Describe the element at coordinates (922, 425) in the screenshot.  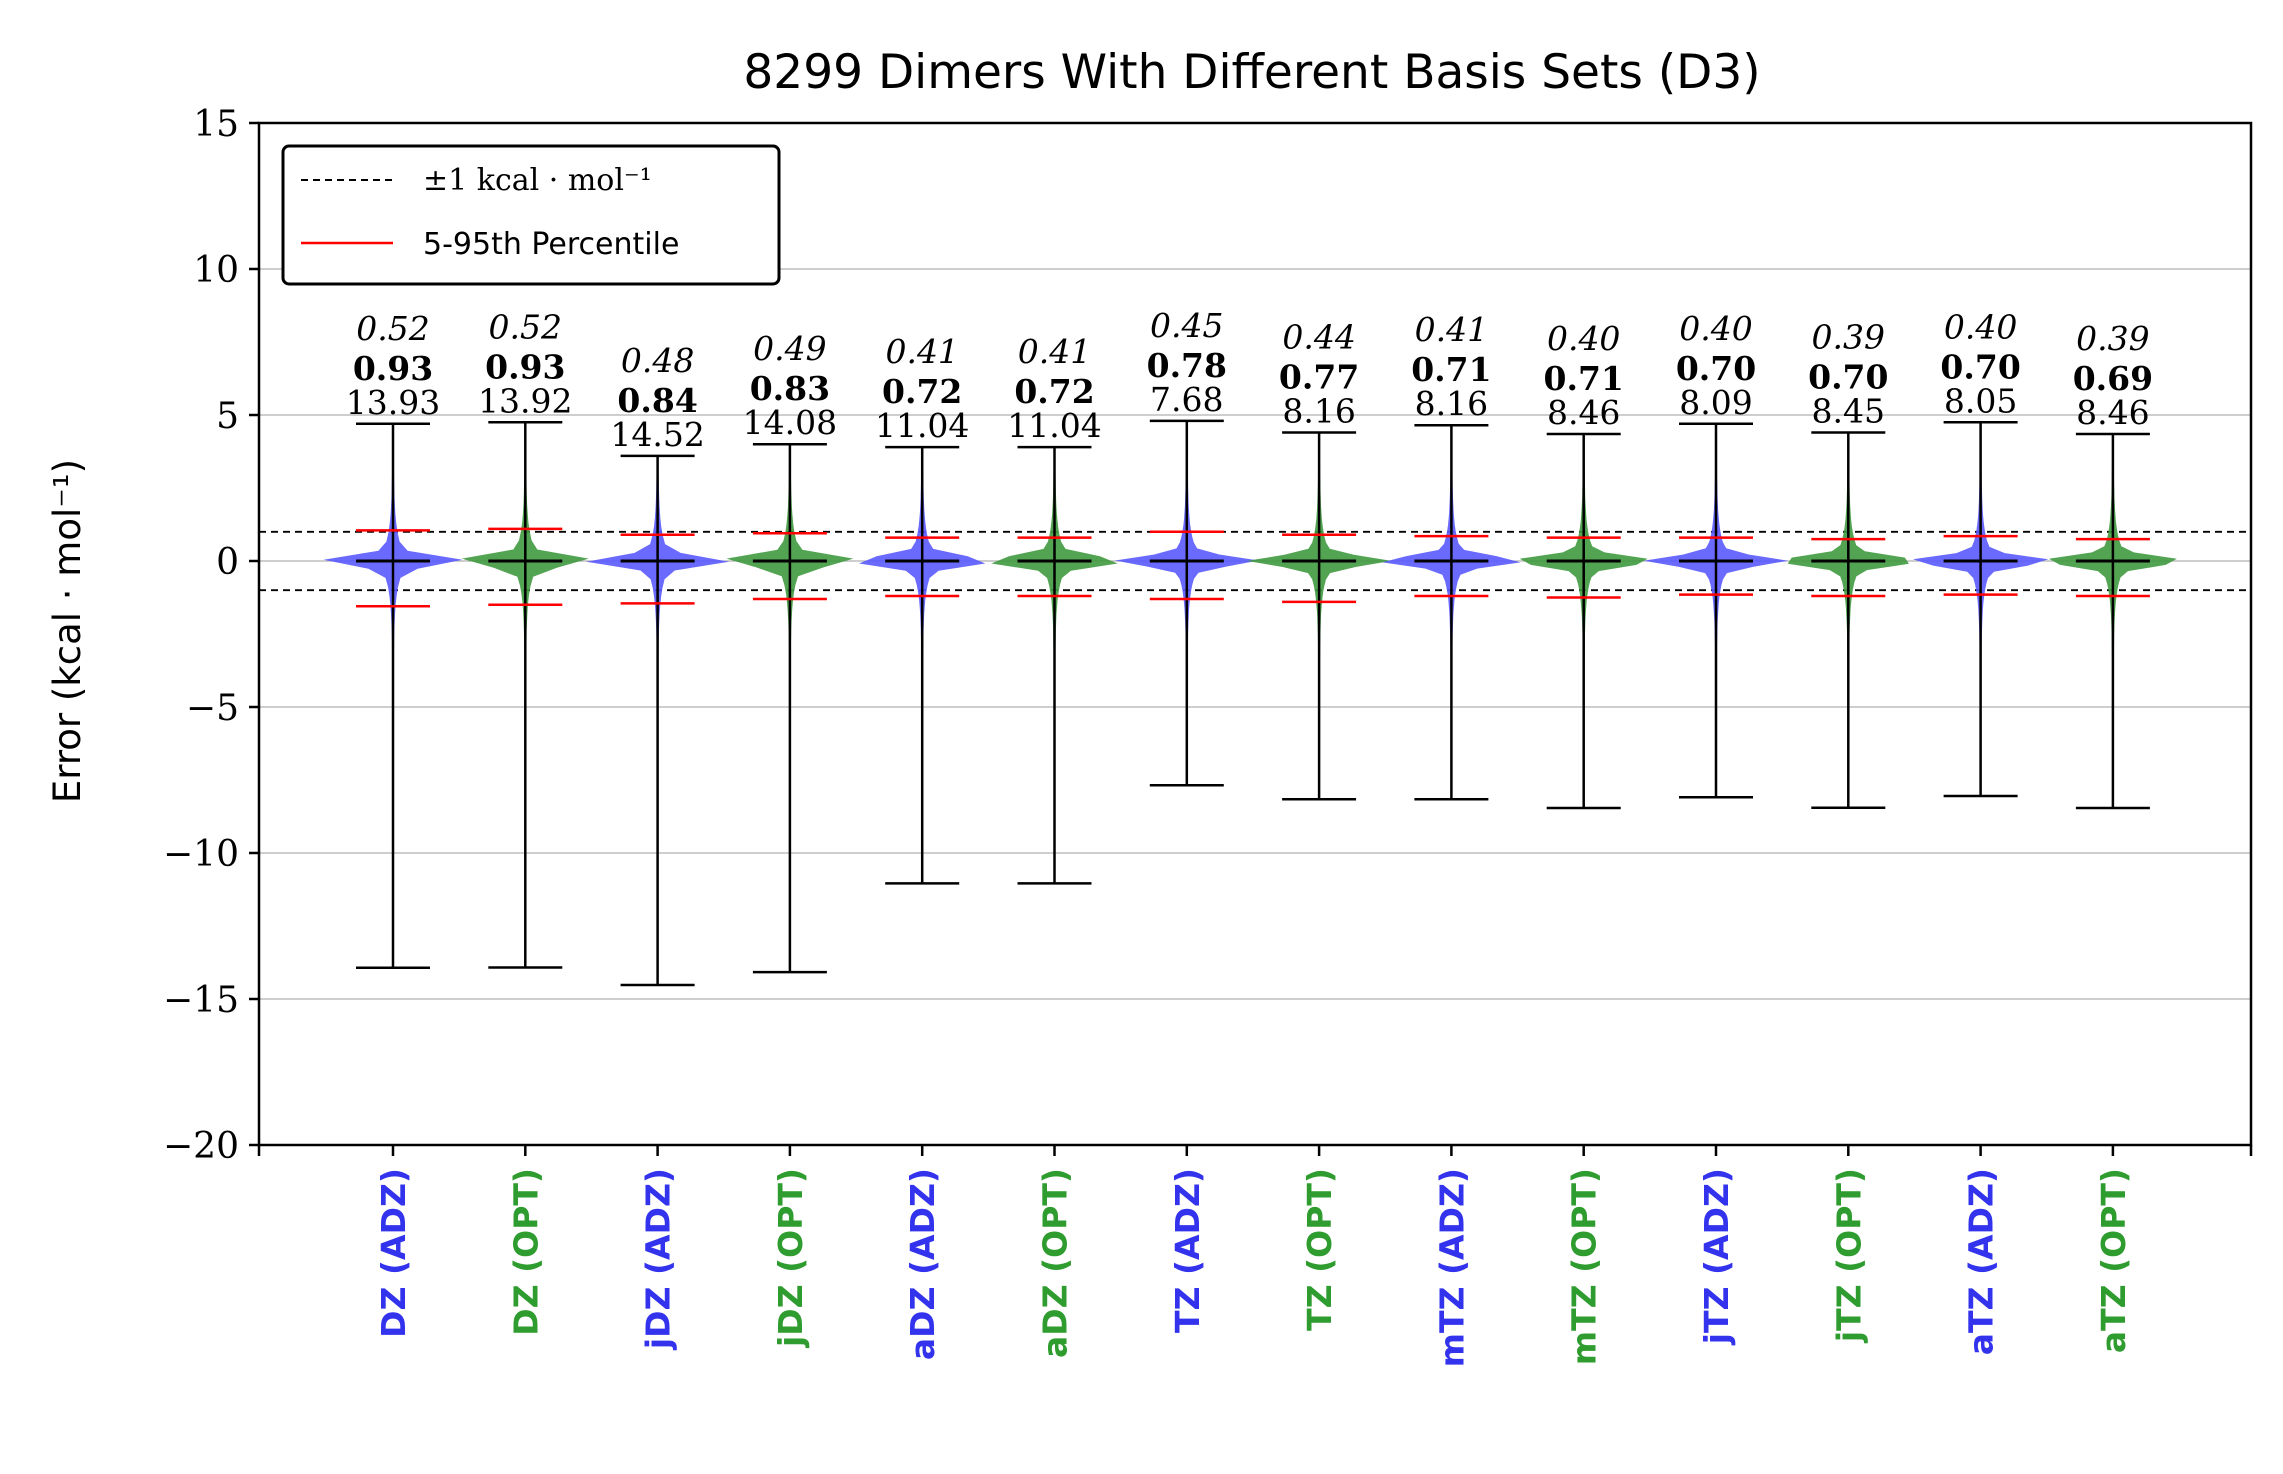
I see `max-error-label-4: 11.04` at that location.